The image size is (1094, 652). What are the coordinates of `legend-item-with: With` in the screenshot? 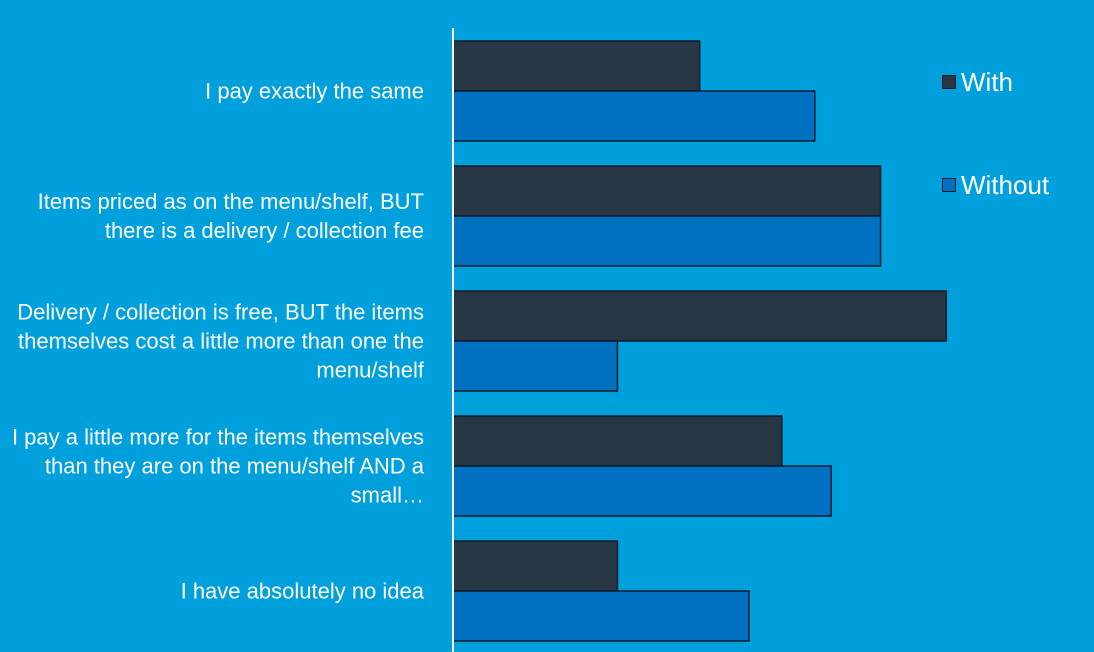 It's located at (995, 82).